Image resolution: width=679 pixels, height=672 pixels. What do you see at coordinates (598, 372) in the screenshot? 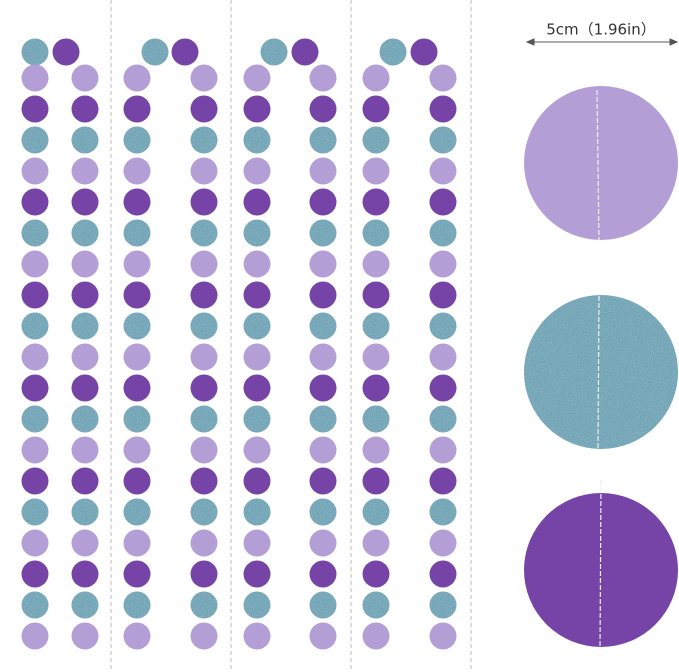
I see `seam` at bounding box center [598, 372].